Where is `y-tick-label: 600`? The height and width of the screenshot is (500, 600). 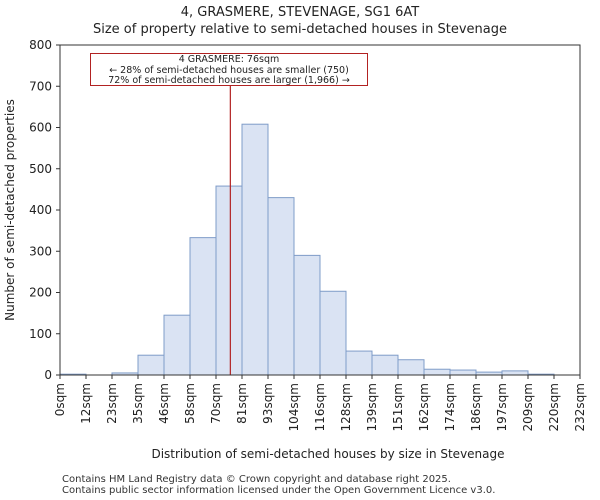
y-tick-label: 600 is located at coordinates (40, 128).